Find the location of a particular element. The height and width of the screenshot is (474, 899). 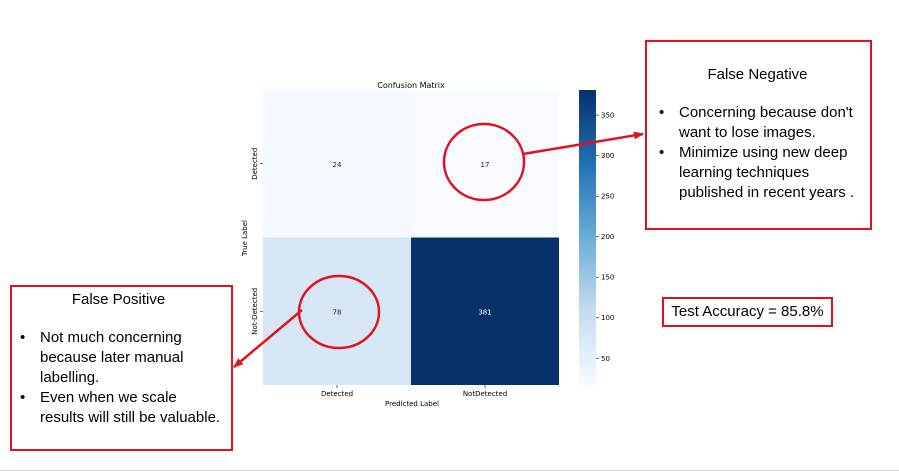

x-axis-label: Predicted Label is located at coordinates (412, 404).